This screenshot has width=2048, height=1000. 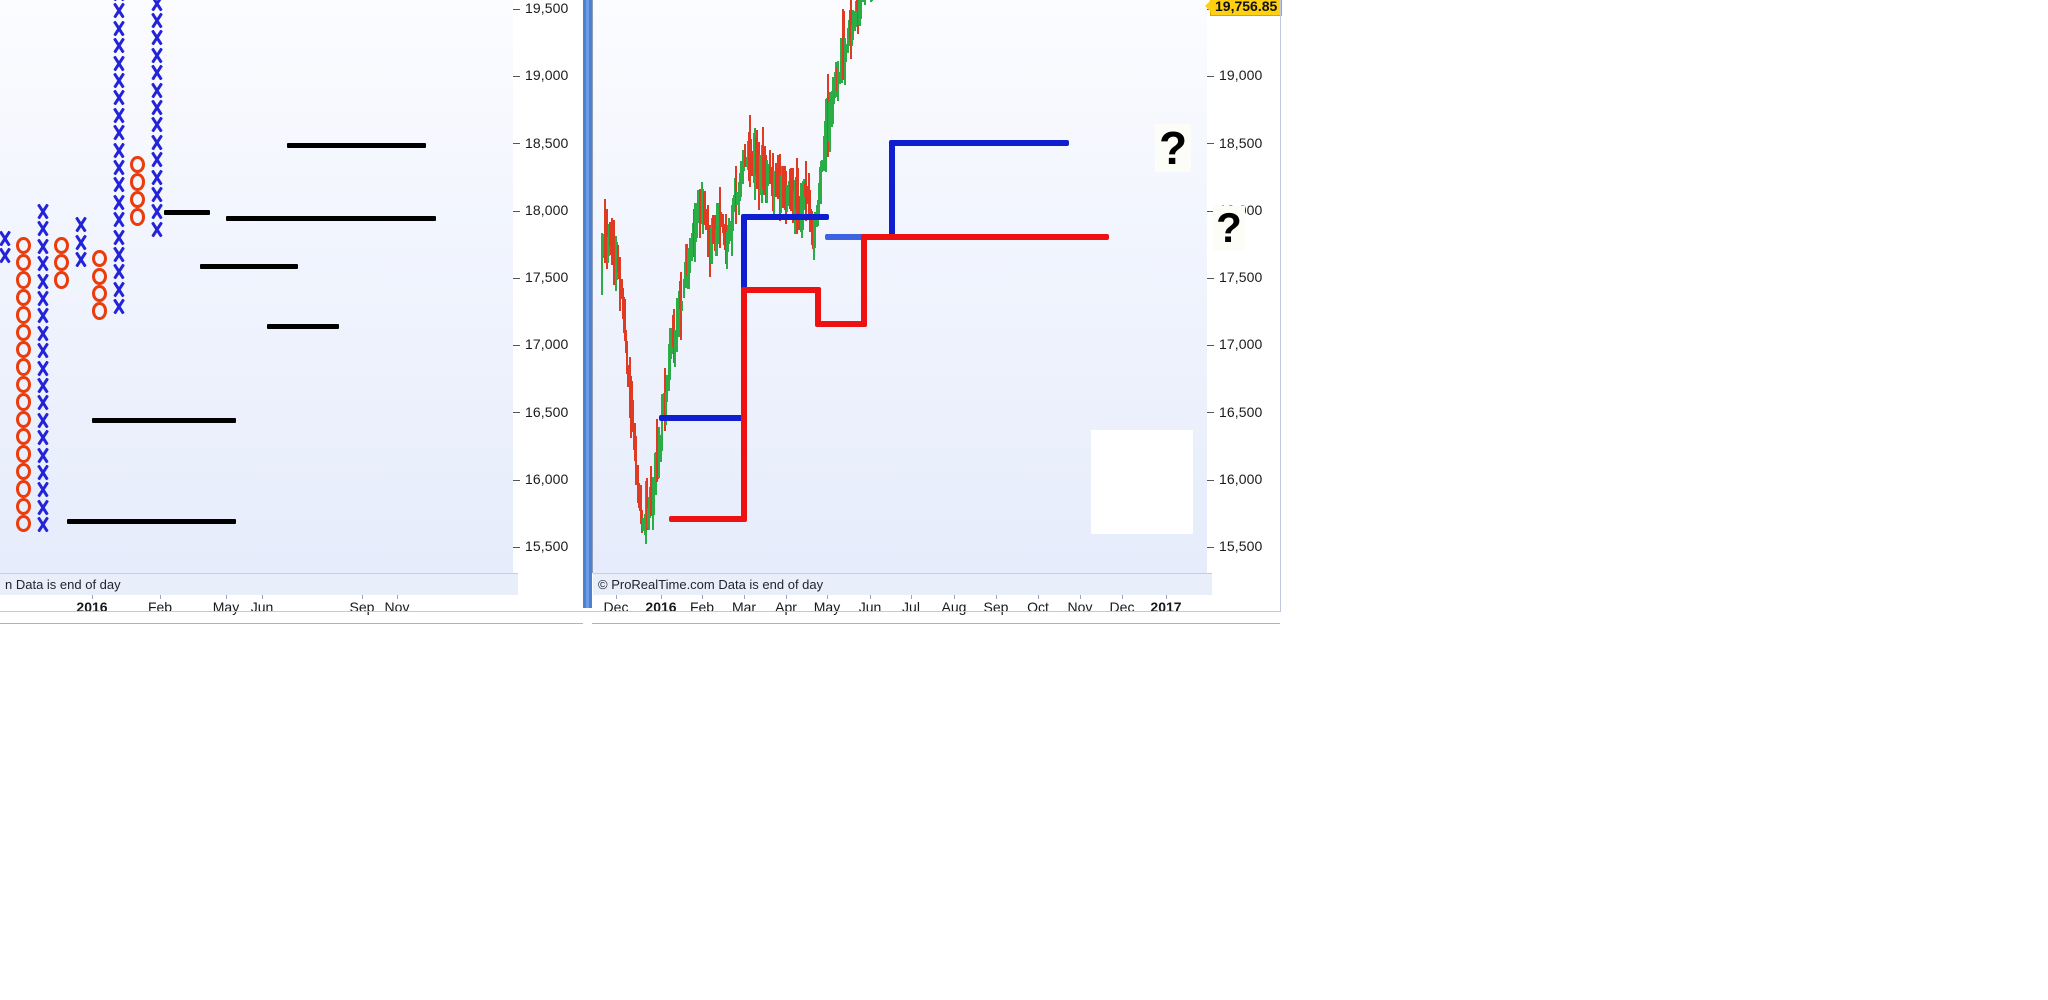 I want to click on panel-divider-inner, so click(x=587, y=304).